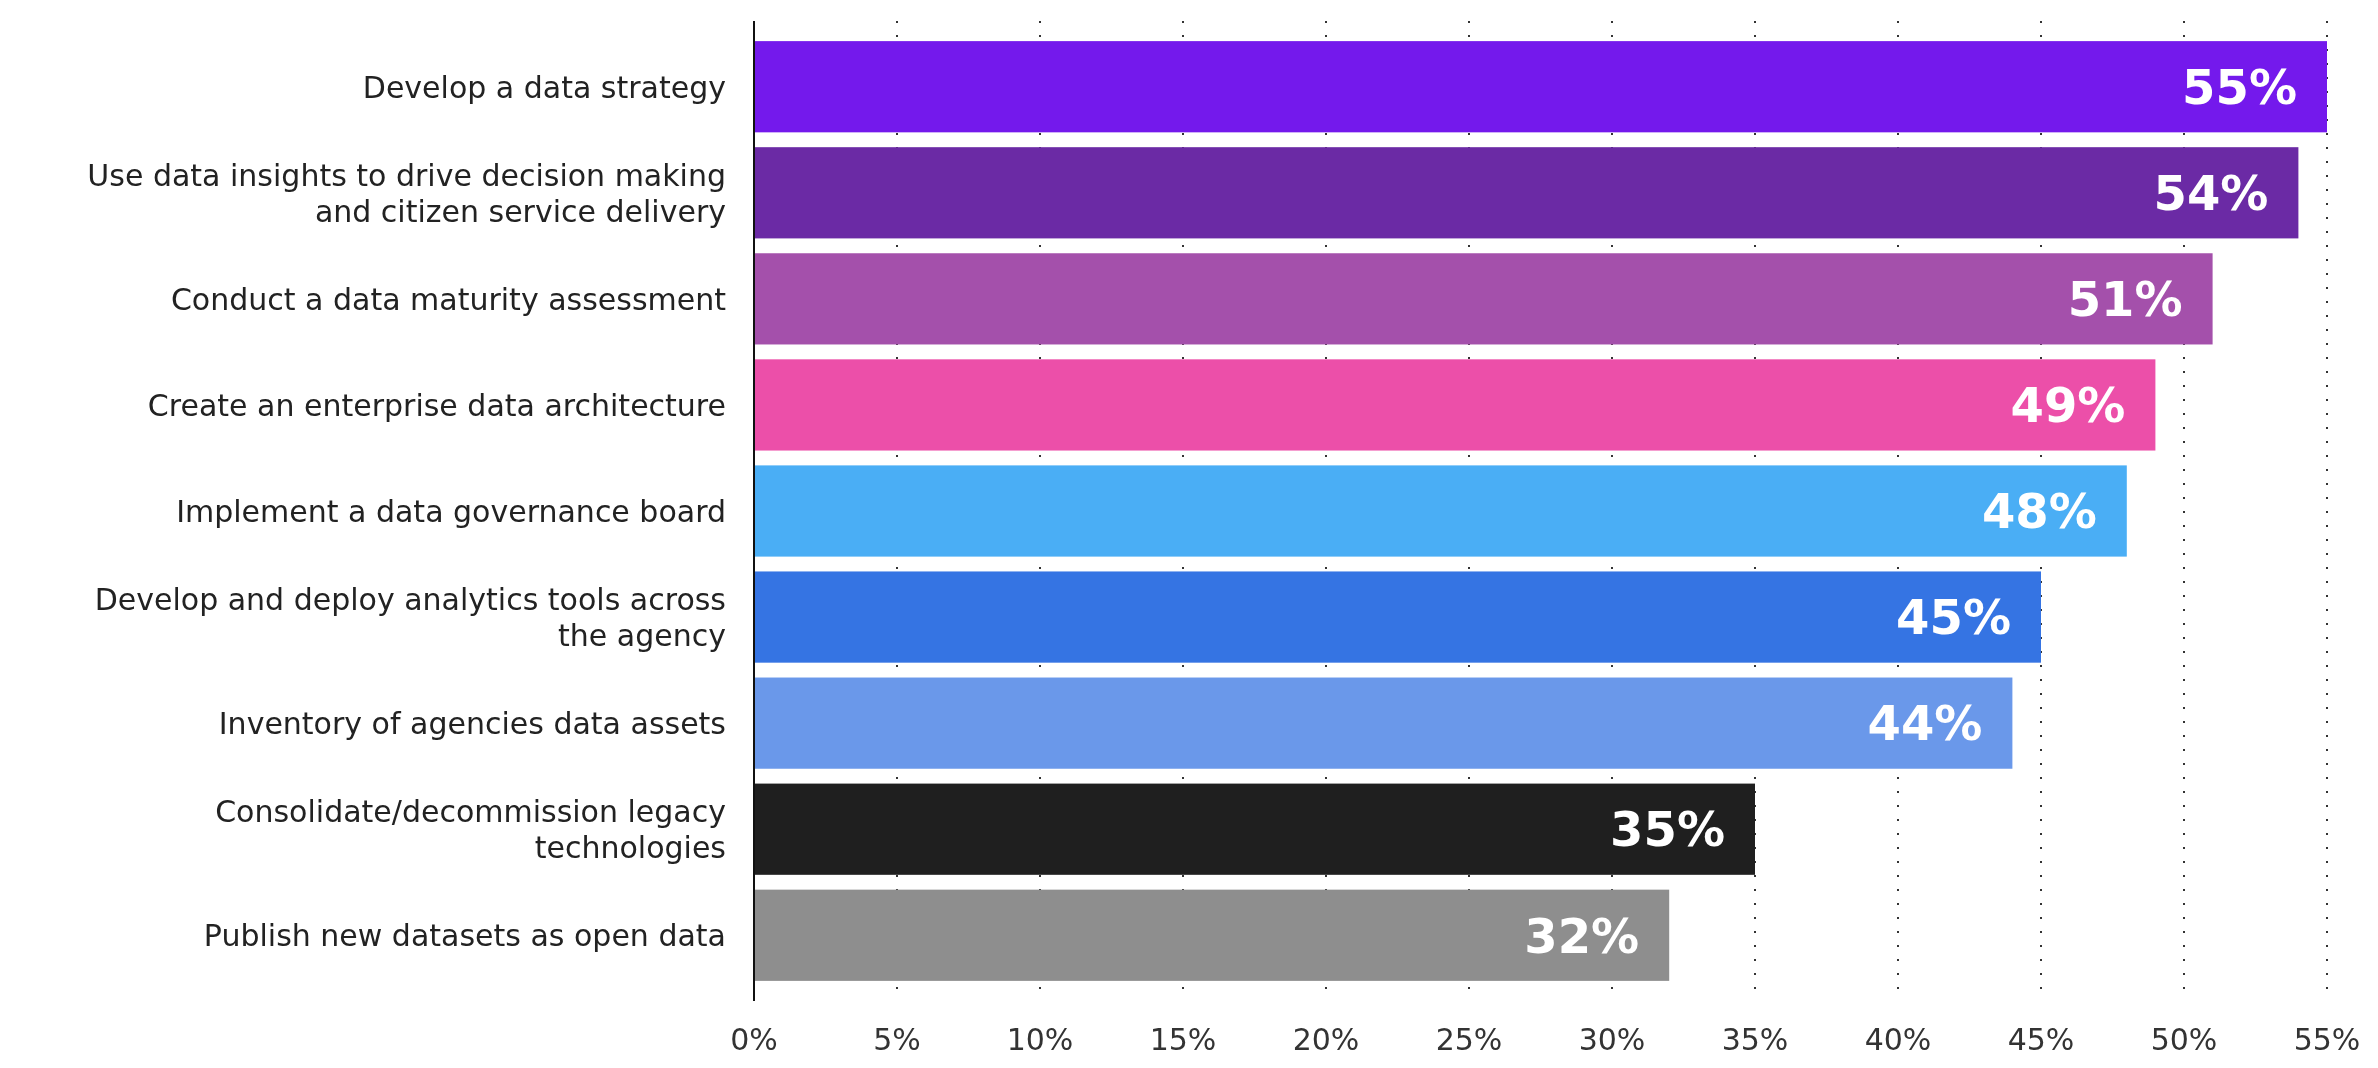 Image resolution: width=2378 pixels, height=1068 pixels. I want to click on data-label: 49%, so click(2068, 405).